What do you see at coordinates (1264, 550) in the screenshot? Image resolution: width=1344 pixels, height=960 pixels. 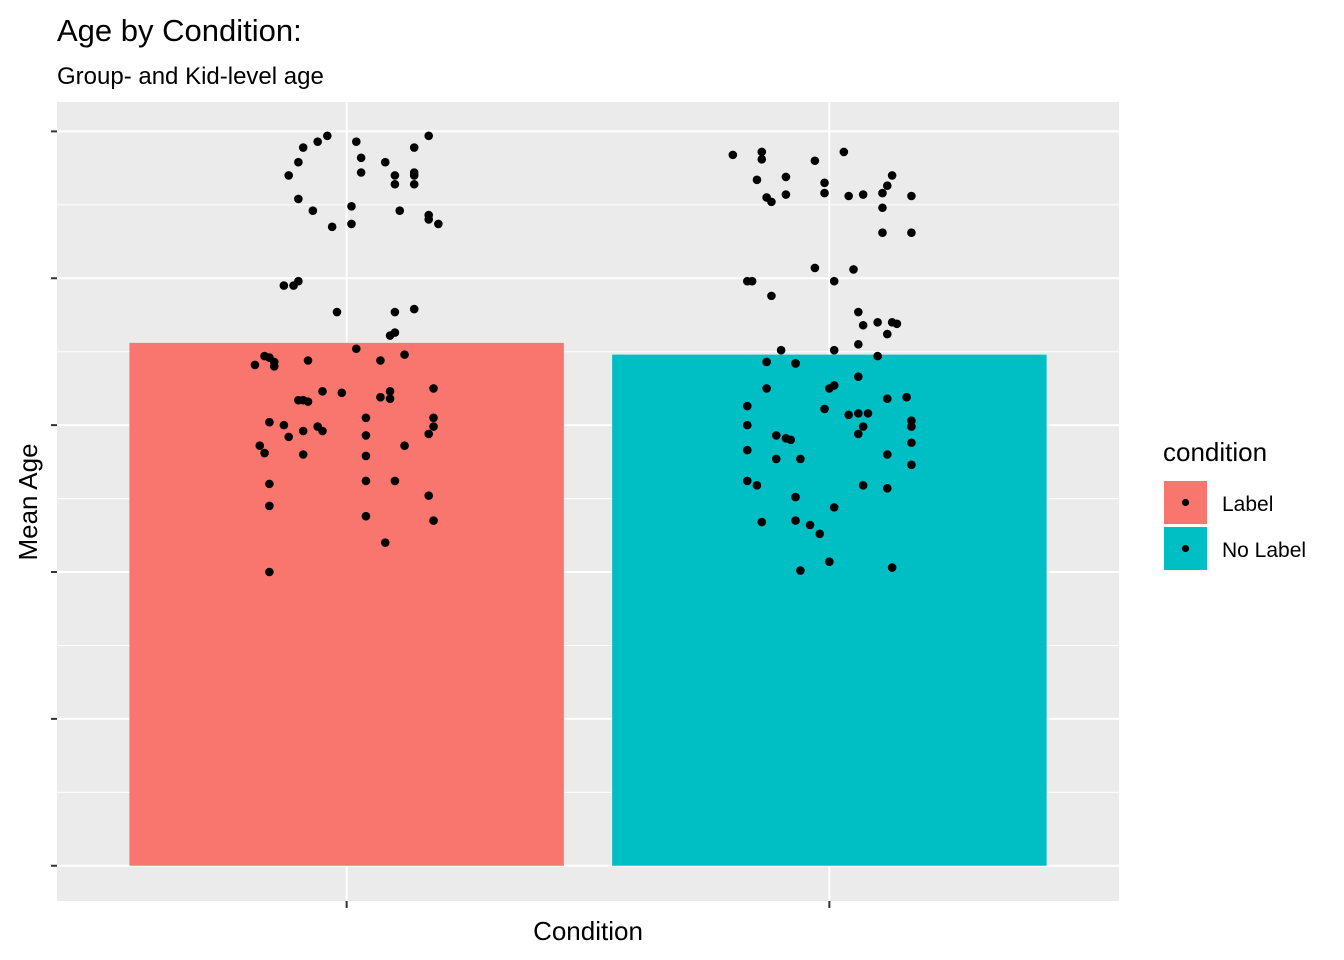 I see `legend-label-no-label: No Label` at bounding box center [1264, 550].